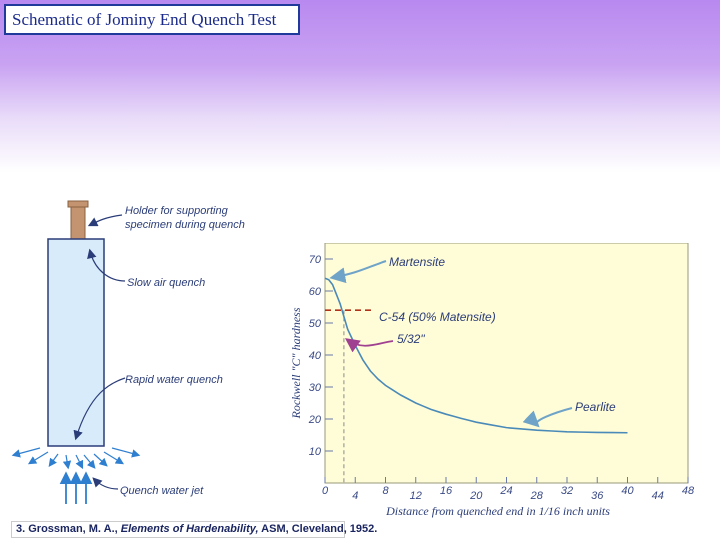 This screenshot has width=720, height=540. What do you see at coordinates (369, 345) in the screenshot?
I see `five32-arrow` at bounding box center [369, 345].